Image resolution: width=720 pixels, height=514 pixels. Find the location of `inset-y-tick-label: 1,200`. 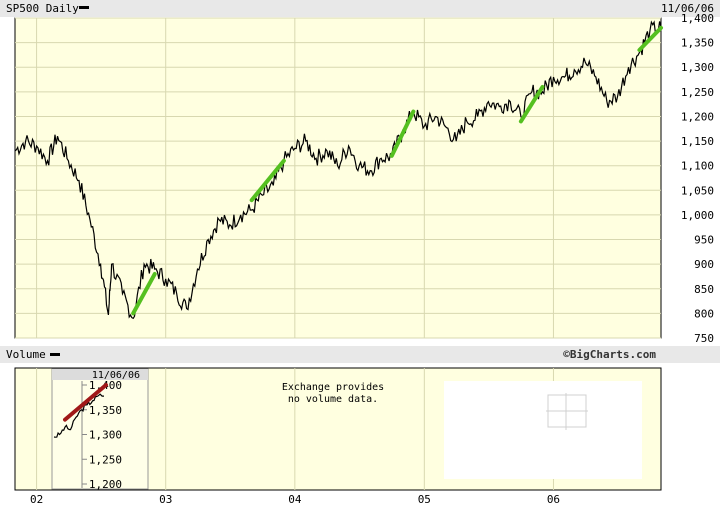

inset-y-tick-label: 1,200 is located at coordinates (105, 484).